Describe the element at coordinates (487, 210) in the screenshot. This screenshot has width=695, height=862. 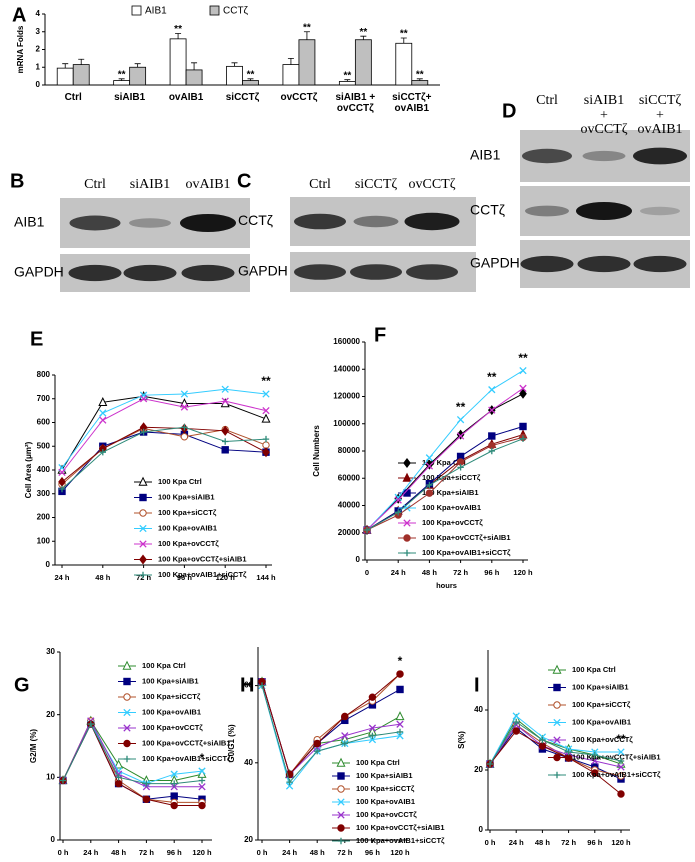
I see `row-label: CCTζ` at that location.